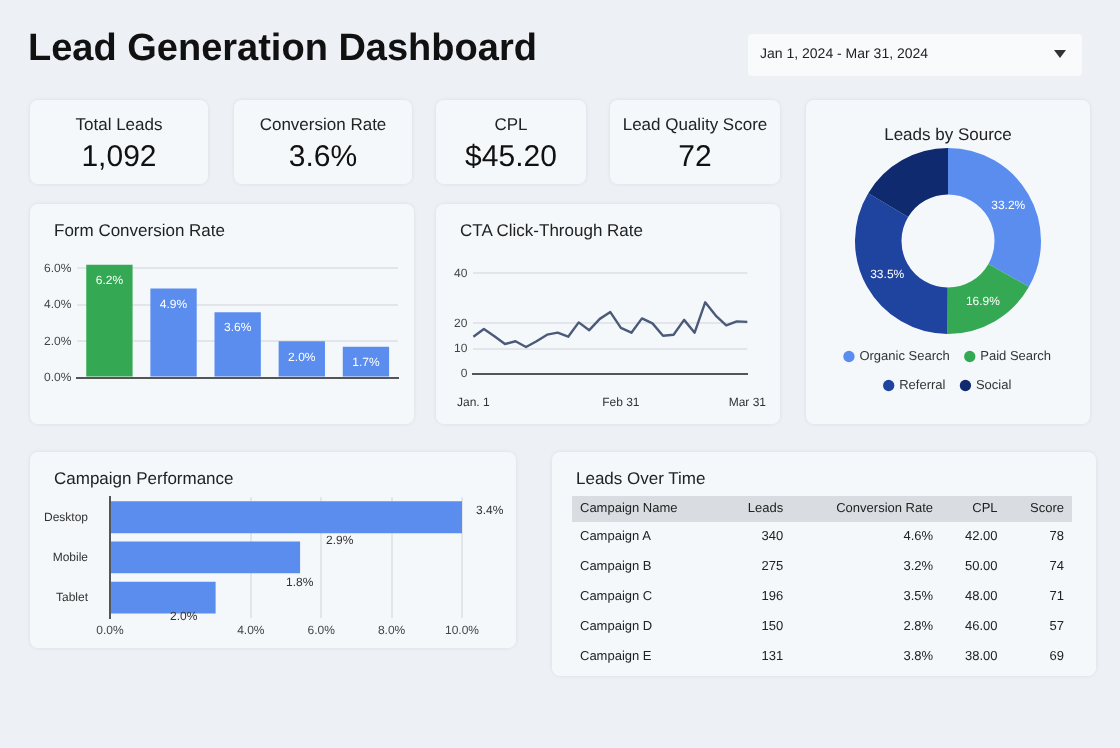 The height and width of the screenshot is (748, 1120). I want to click on chart-title: Campaign Performance, so click(144, 478).